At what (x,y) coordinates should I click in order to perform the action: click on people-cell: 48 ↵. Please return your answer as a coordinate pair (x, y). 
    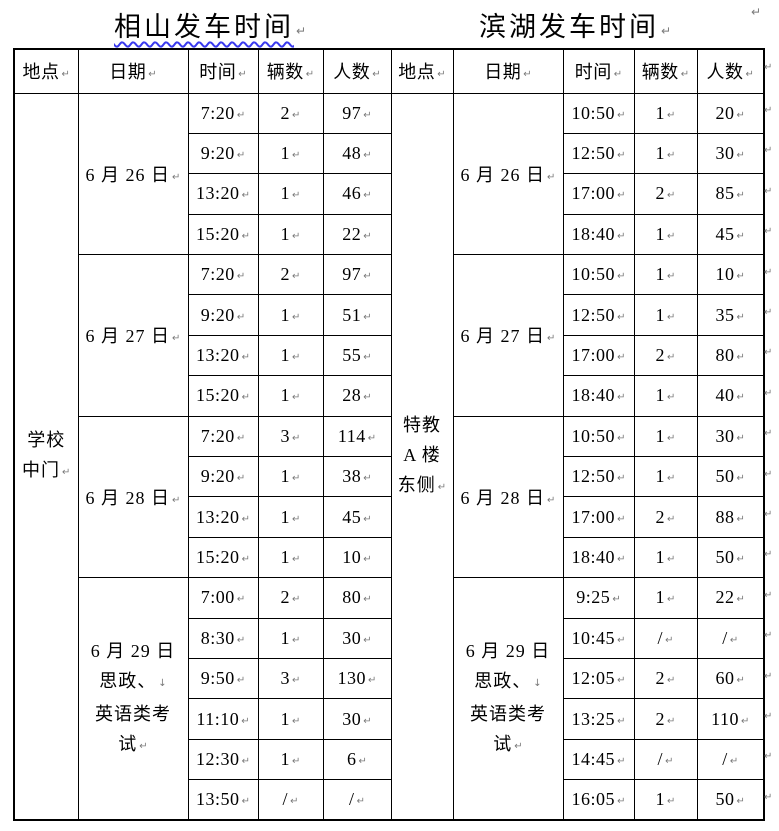
    Looking at the image, I should click on (357, 153).